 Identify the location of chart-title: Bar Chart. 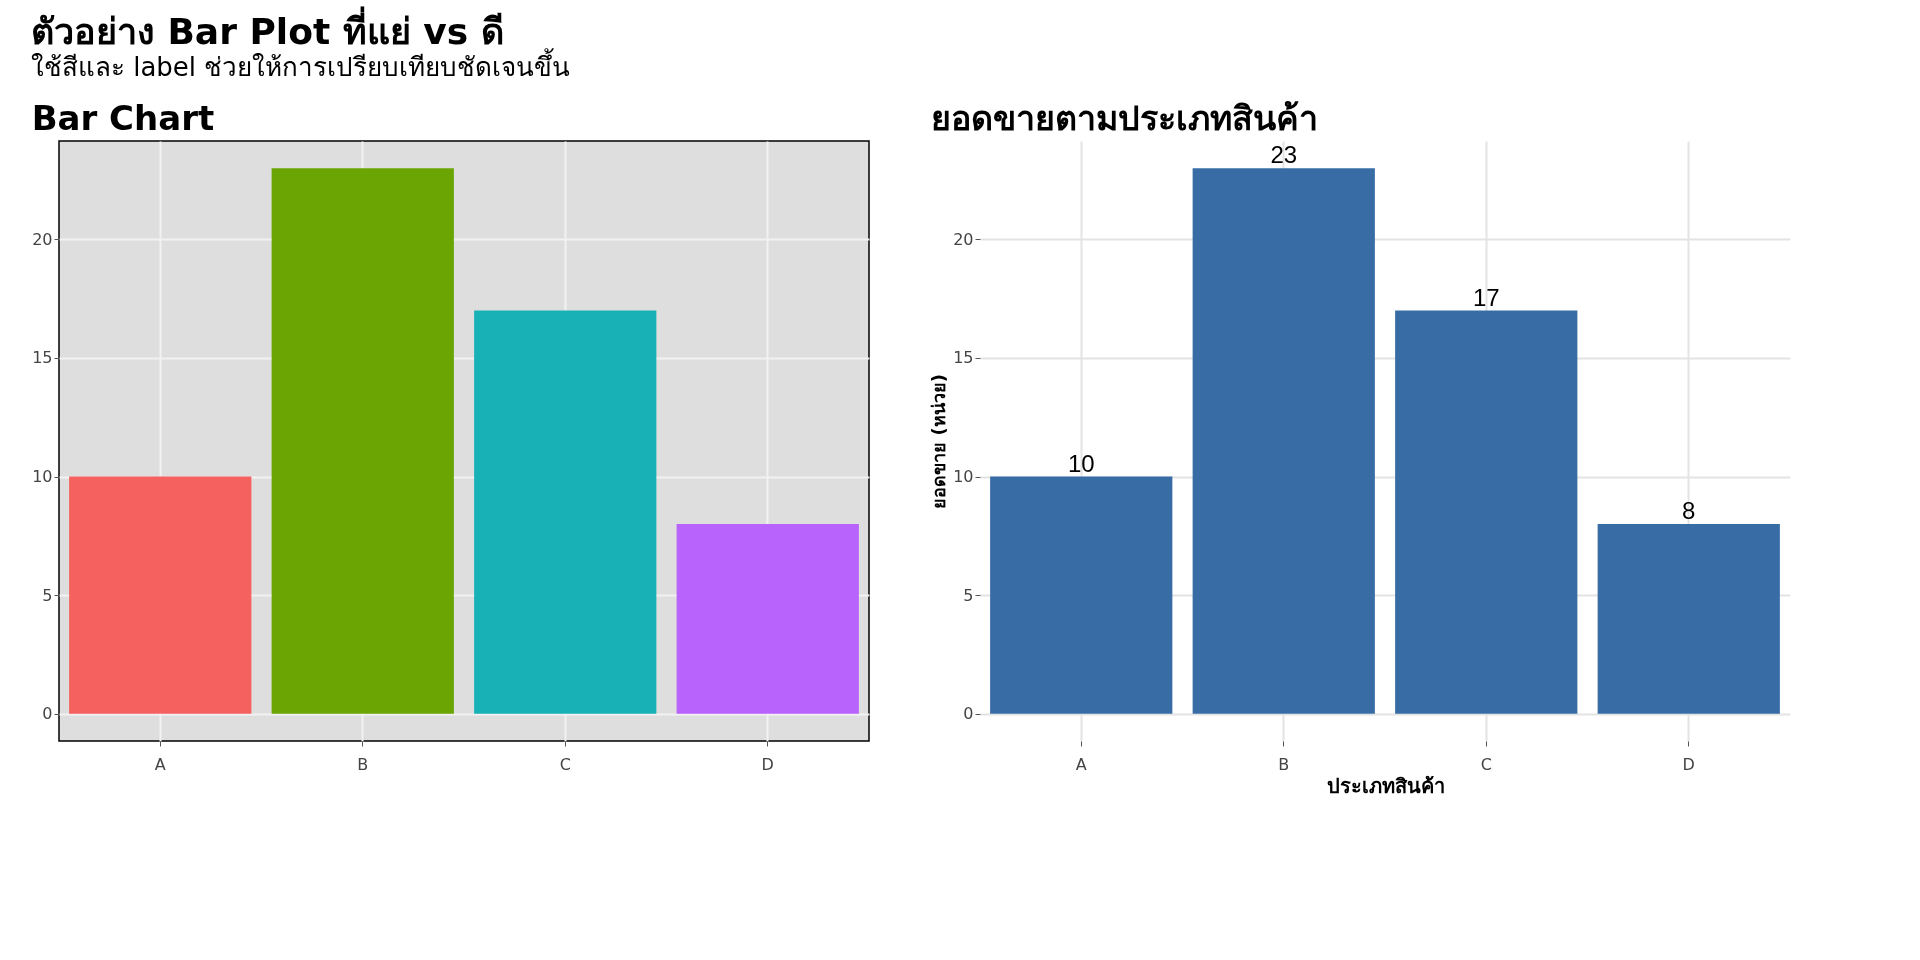
(123, 118).